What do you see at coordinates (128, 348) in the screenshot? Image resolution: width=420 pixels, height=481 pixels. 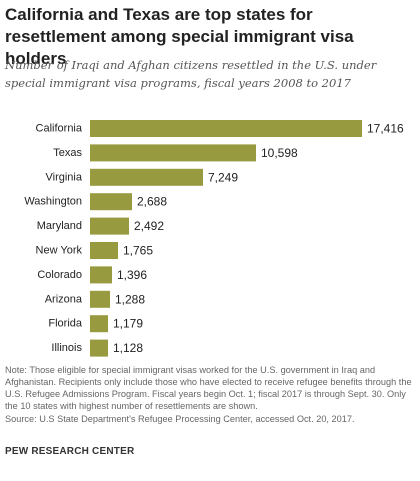 I see `value-label: 1,128` at bounding box center [128, 348].